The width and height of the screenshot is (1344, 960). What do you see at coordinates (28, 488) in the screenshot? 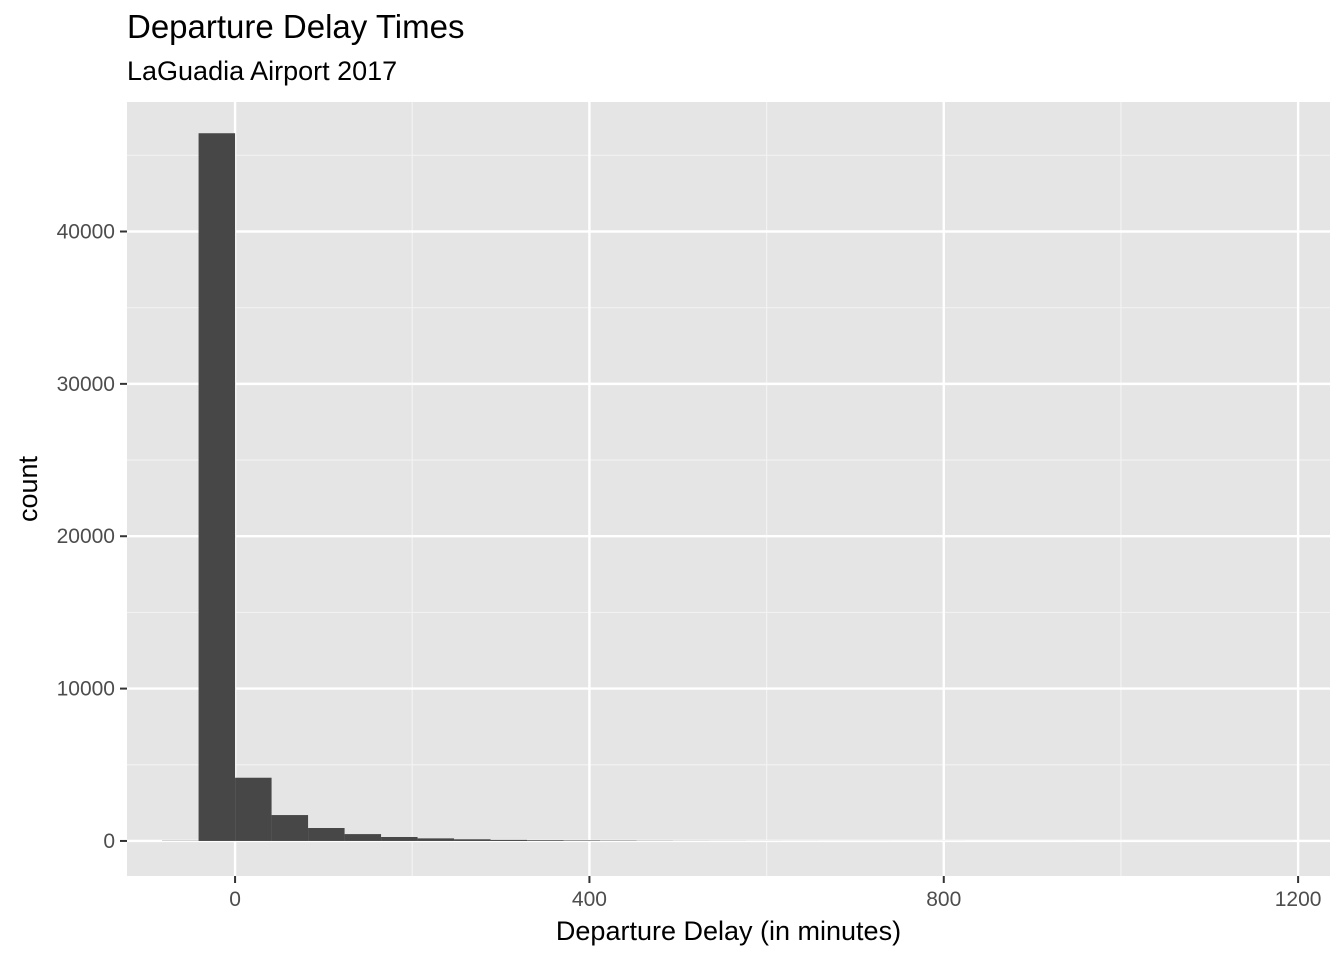
I see `y-axis-title: count` at bounding box center [28, 488].